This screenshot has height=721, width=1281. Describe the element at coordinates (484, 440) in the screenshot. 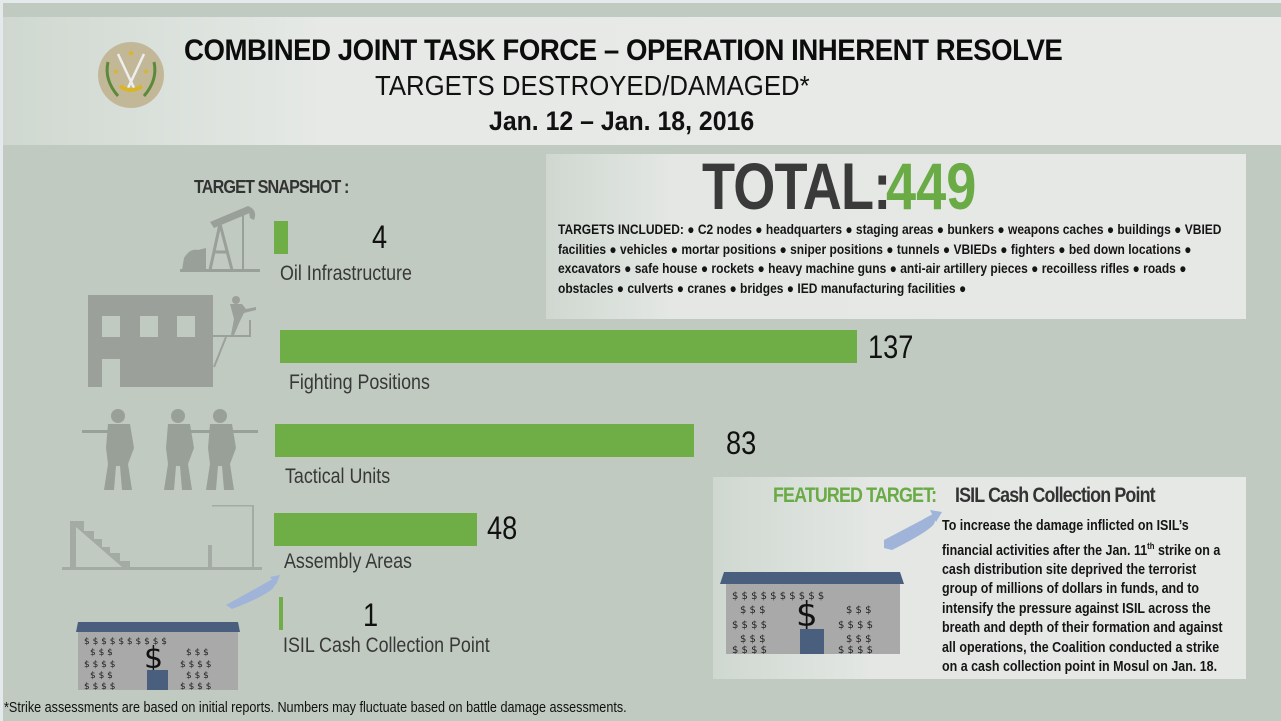

I see `bar-tactical-units` at that location.